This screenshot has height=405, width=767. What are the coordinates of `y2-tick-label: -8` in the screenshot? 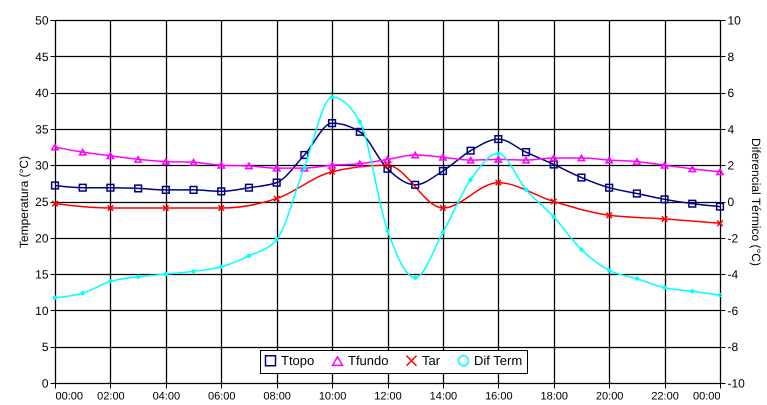 It's located at (733, 347).